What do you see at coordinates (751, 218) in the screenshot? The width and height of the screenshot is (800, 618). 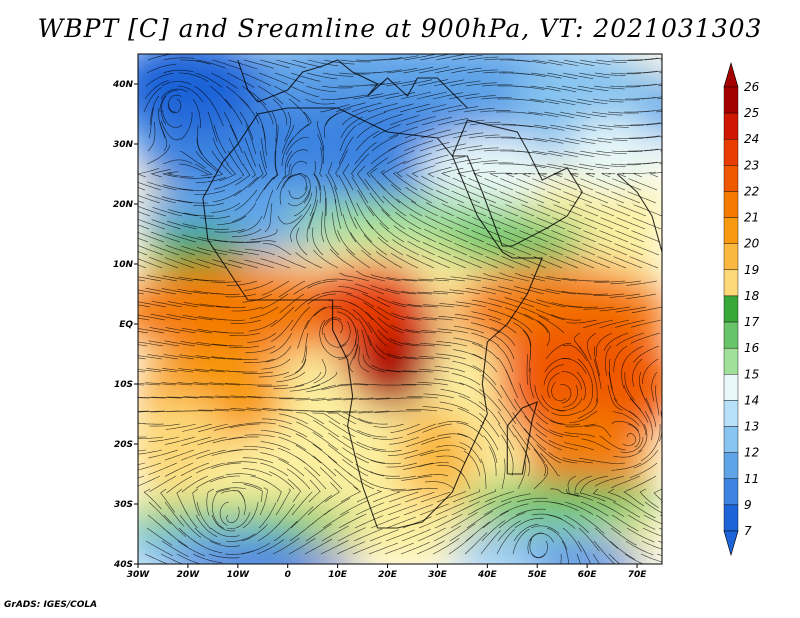 I see `colorbar-label: 21` at bounding box center [751, 218].